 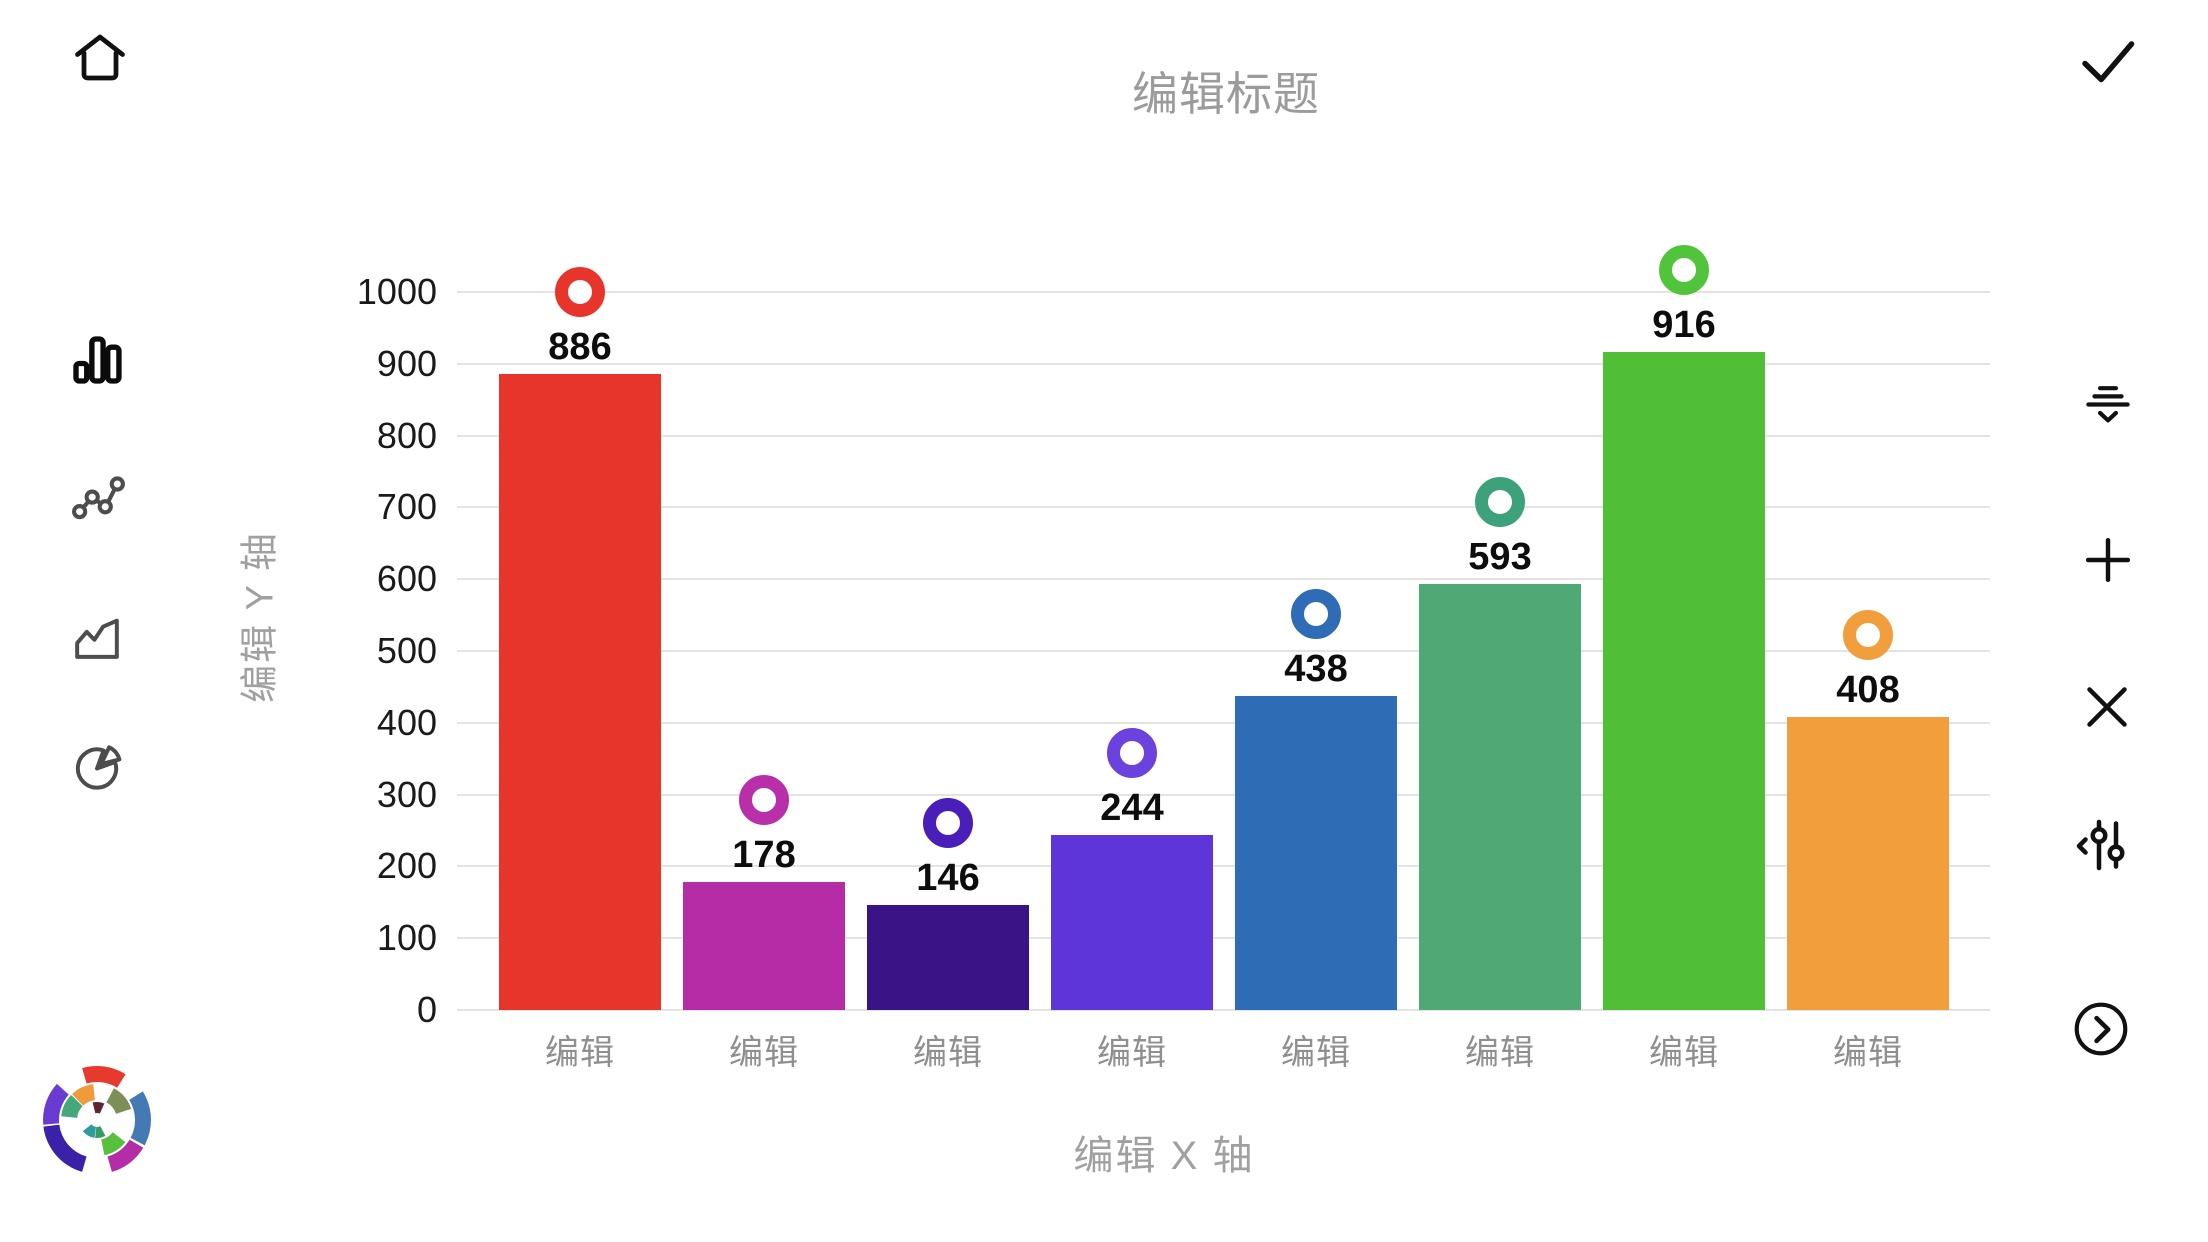 What do you see at coordinates (406, 507) in the screenshot?
I see `y-axis-tick-label: 700` at bounding box center [406, 507].